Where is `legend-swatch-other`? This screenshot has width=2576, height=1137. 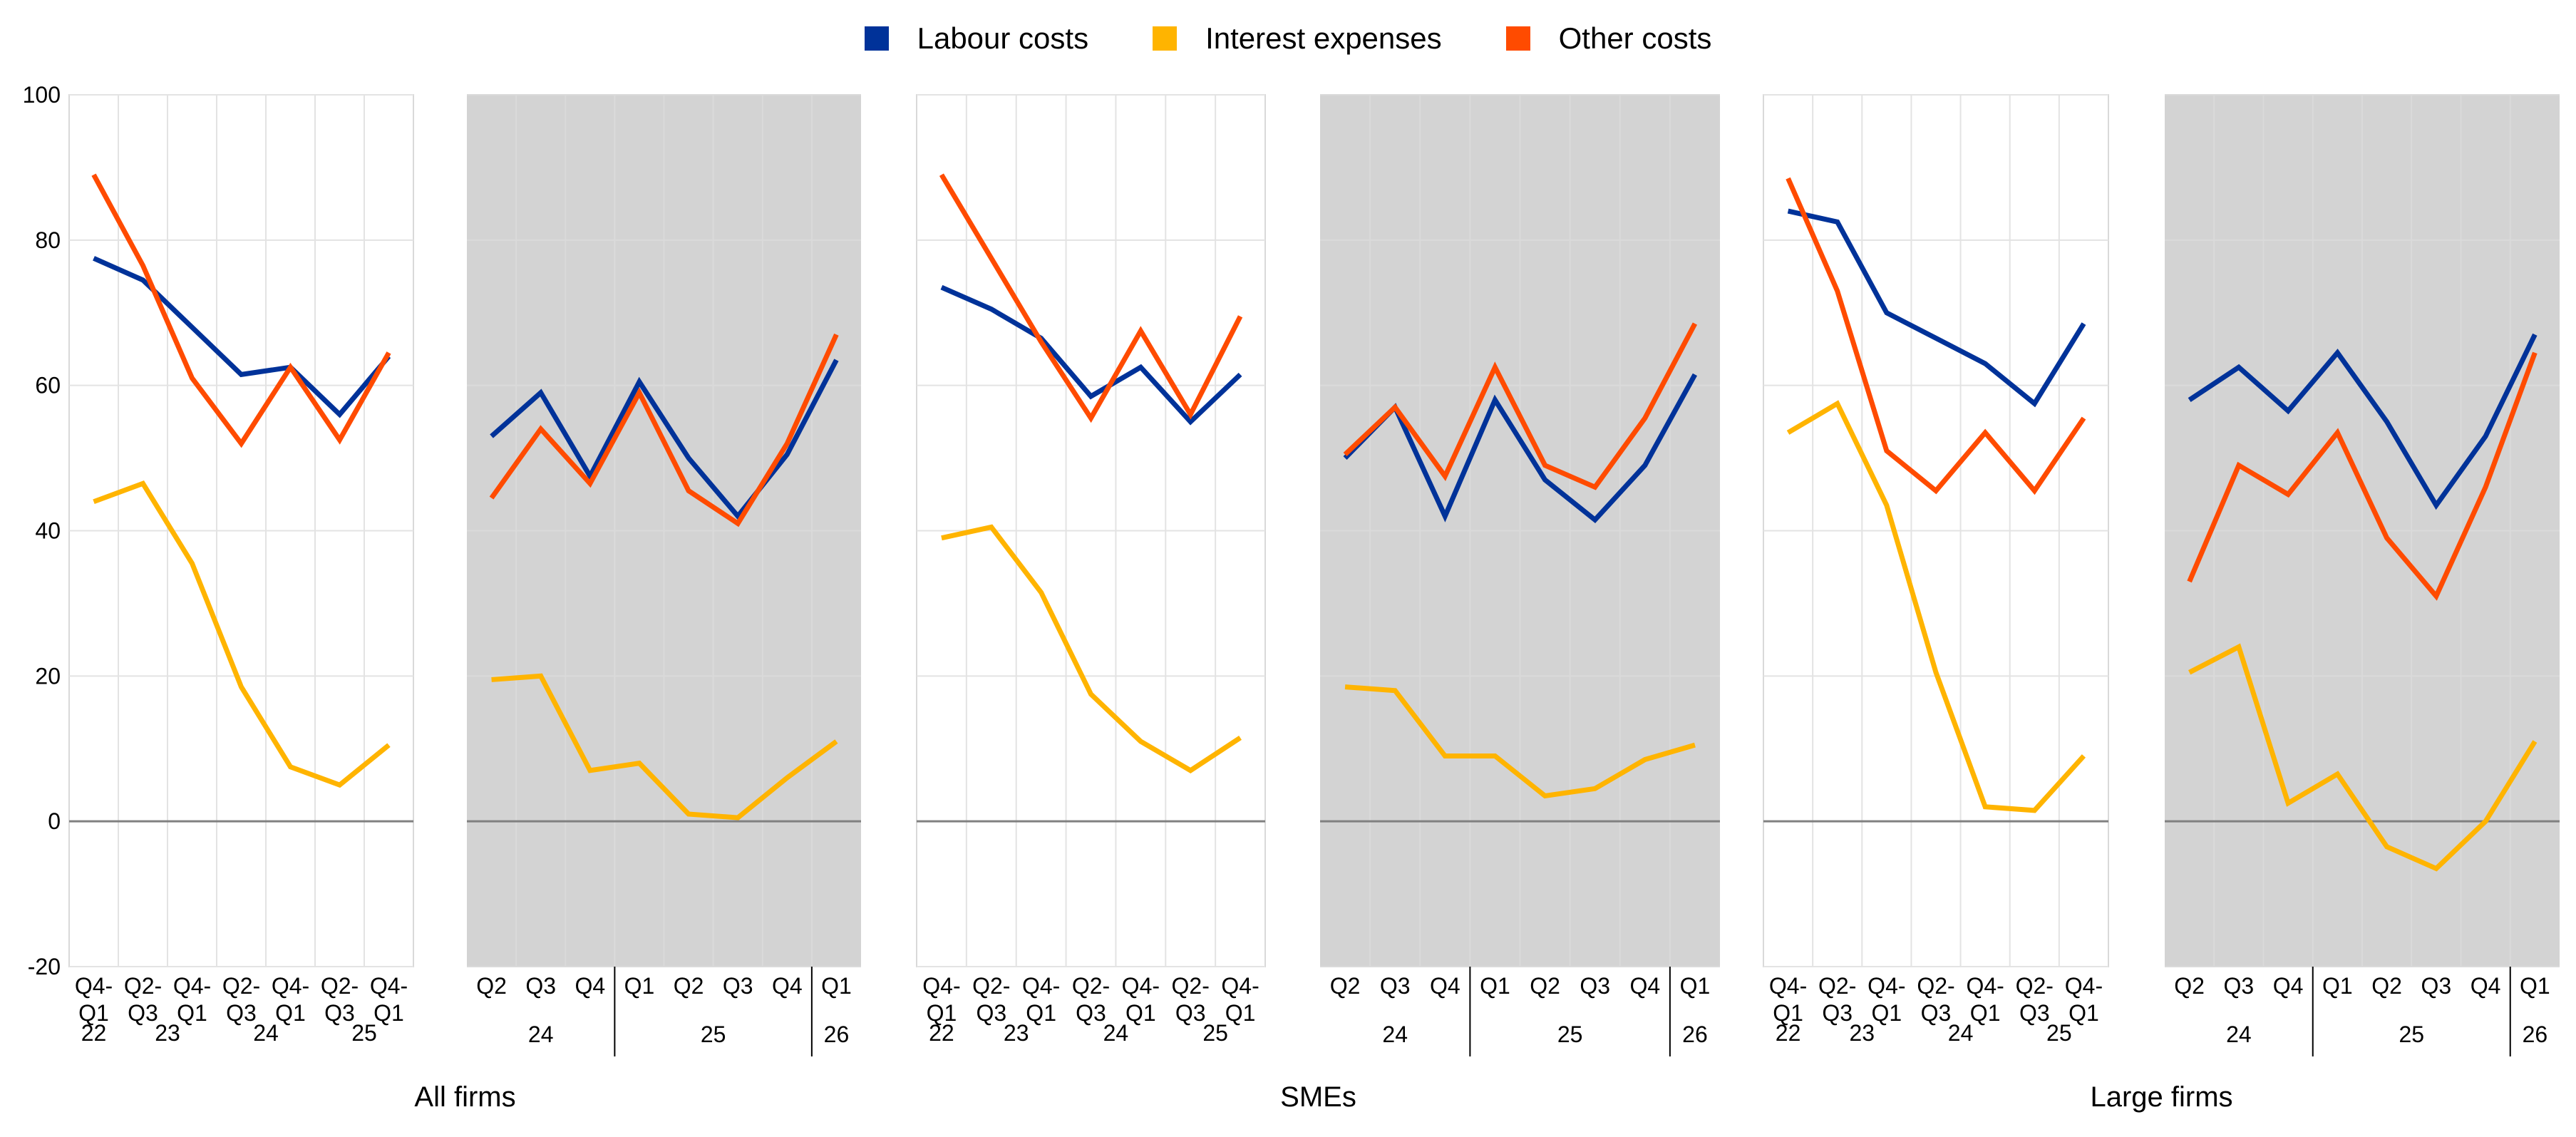 legend-swatch-other is located at coordinates (1517, 38).